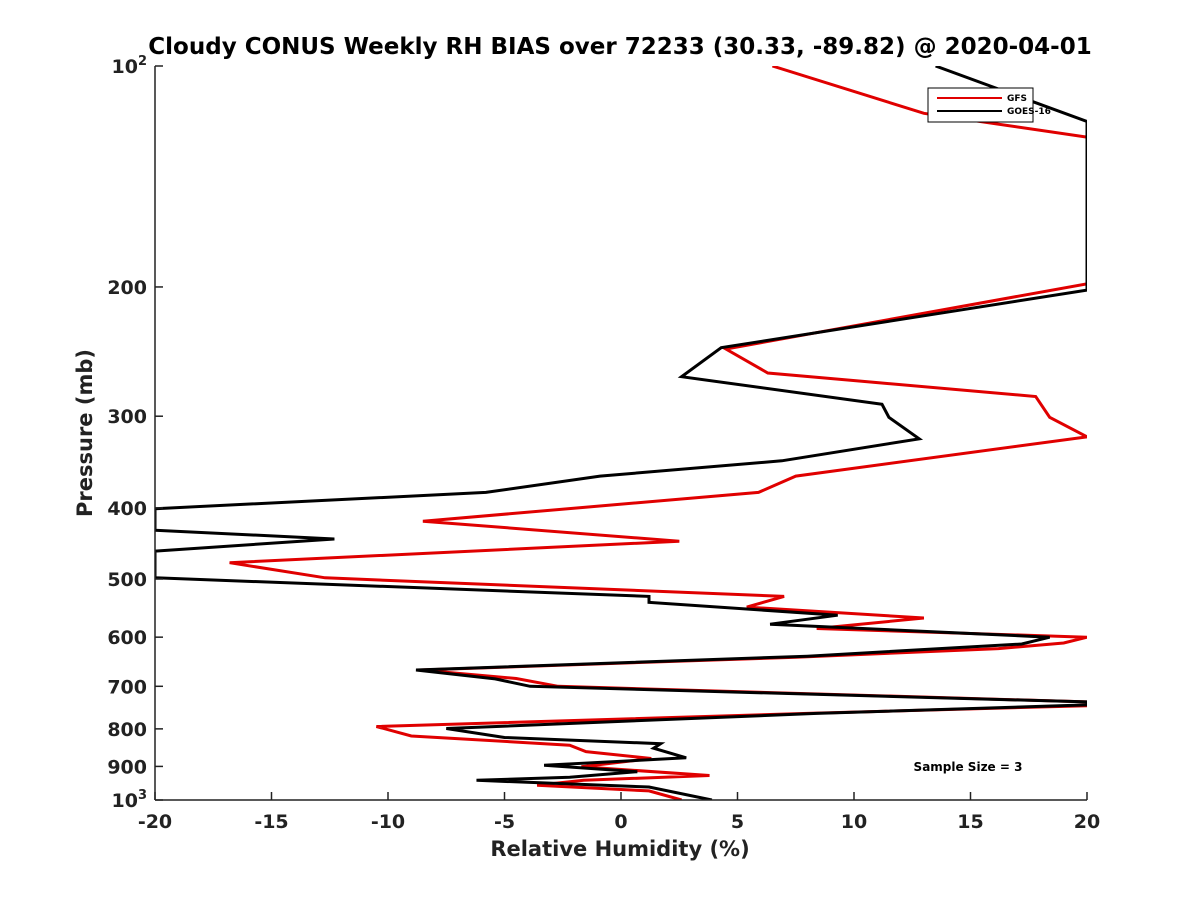  I want to click on x-tick-label: 15, so click(970, 822).